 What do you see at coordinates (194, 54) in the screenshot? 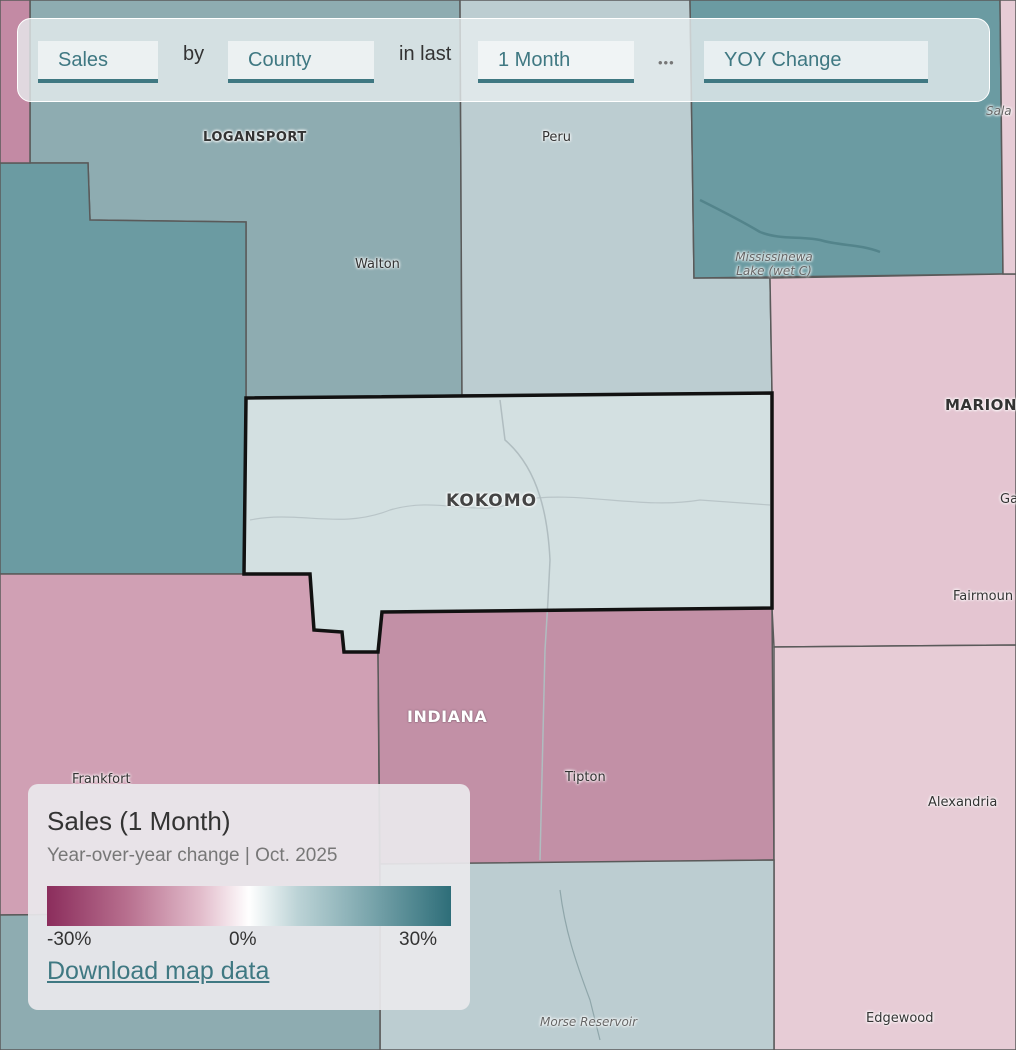
I see `by-label: by` at bounding box center [194, 54].